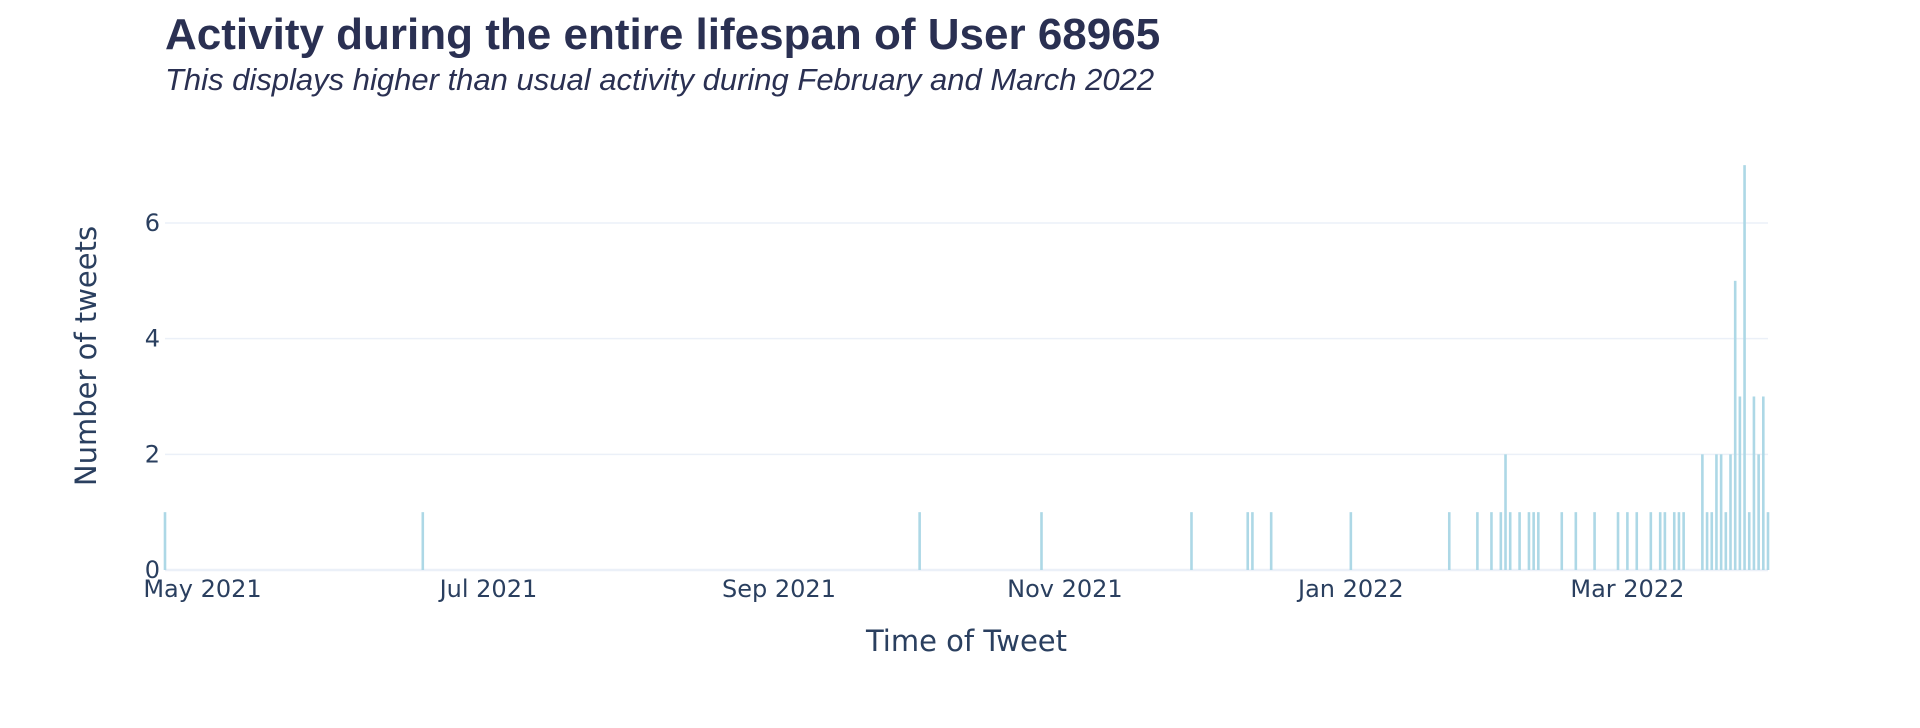  What do you see at coordinates (202, 589) in the screenshot?
I see `x-tick-label: May 2021` at bounding box center [202, 589].